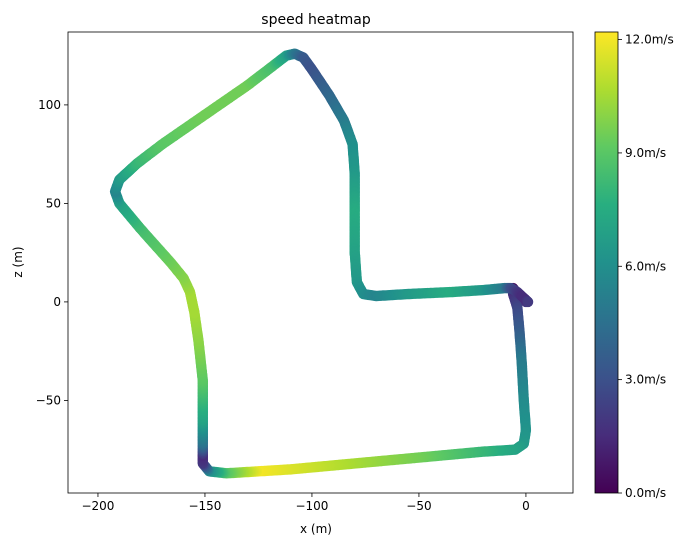  Describe the element at coordinates (316, 20) in the screenshot. I see `chart-title: speed heatmap` at that location.